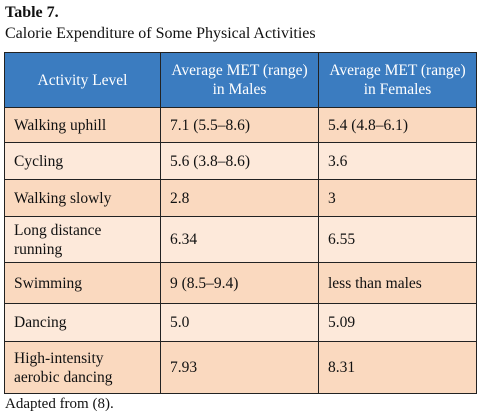 The width and height of the screenshot is (482, 417). I want to click on met-cell: 7.93, so click(239, 367).